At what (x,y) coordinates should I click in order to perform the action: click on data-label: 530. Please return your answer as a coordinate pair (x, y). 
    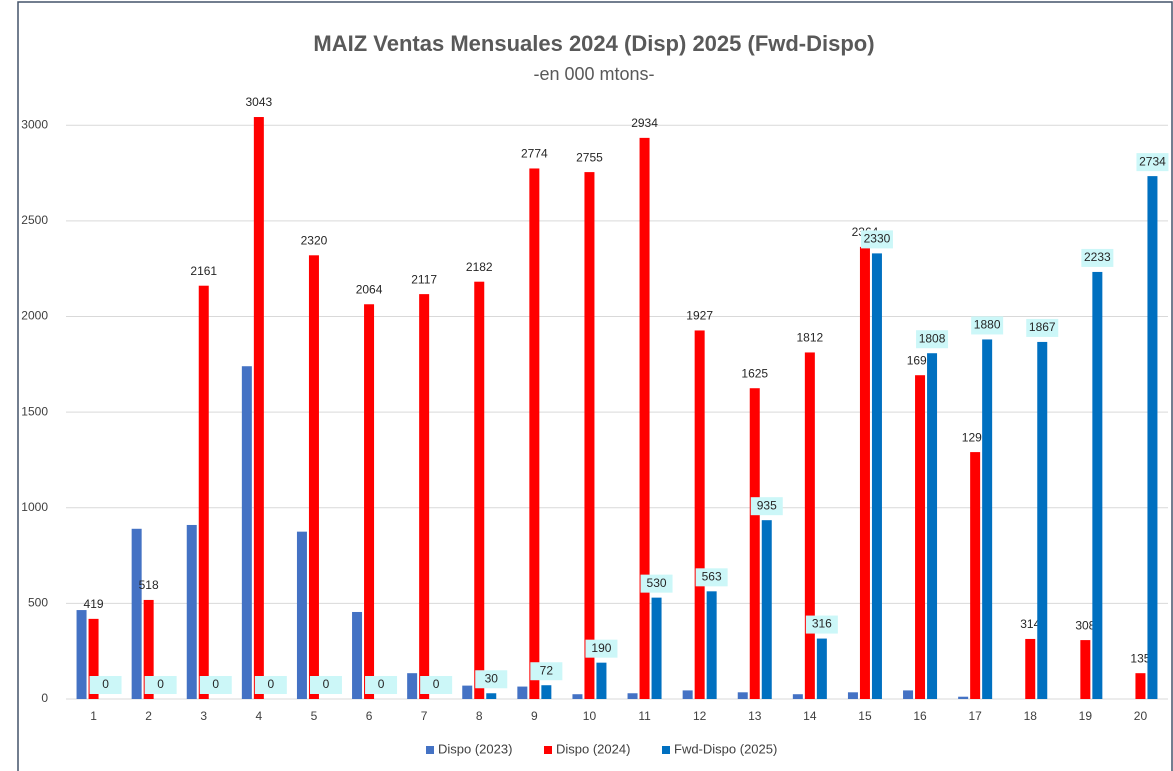
    Looking at the image, I should click on (657, 583).